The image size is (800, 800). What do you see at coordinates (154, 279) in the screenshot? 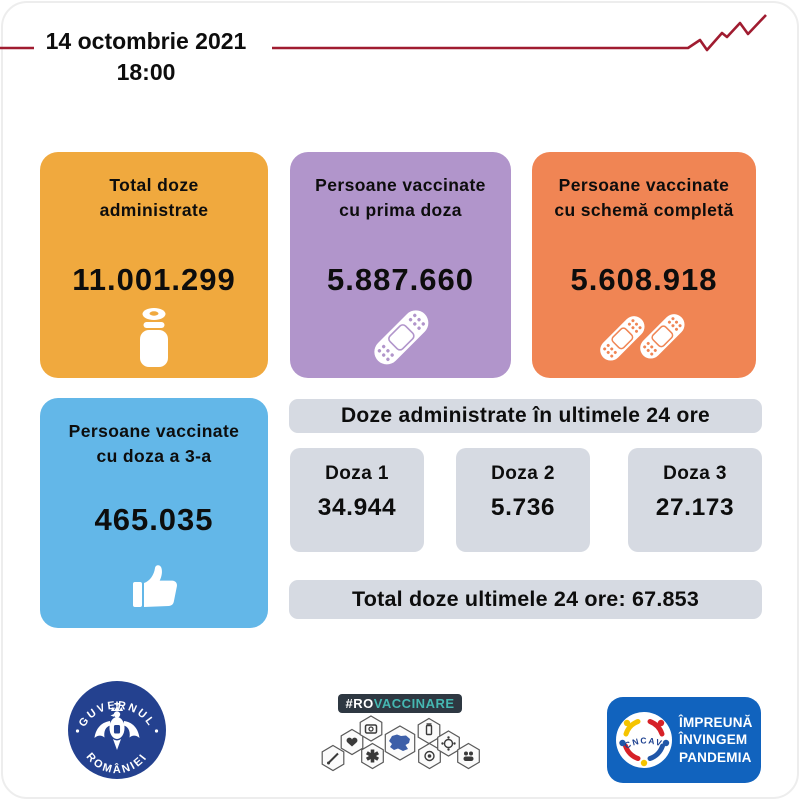
I see `card-value: 11.001.299` at bounding box center [154, 279].